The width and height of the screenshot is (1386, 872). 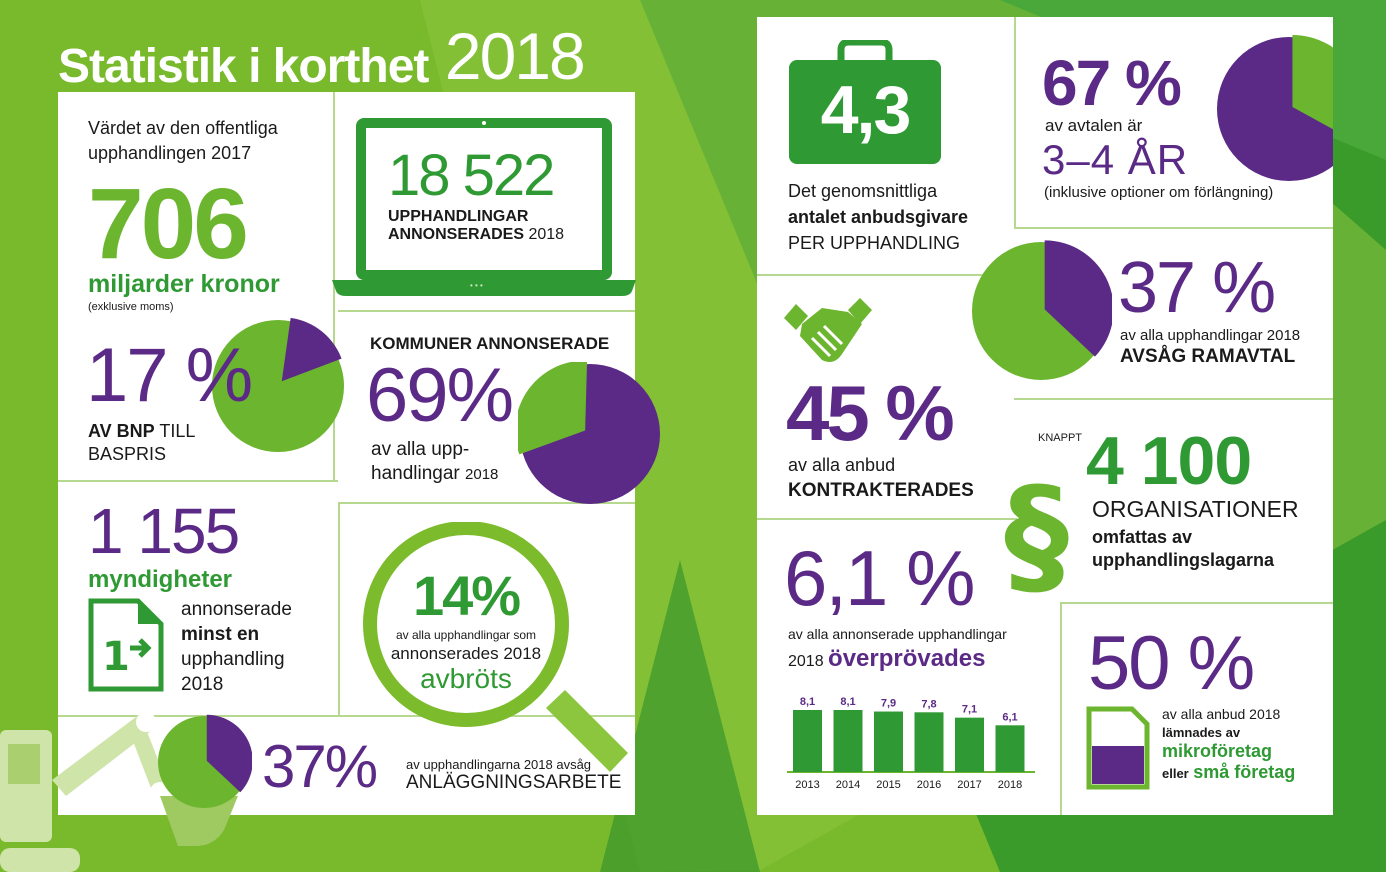 What do you see at coordinates (866, 110) in the screenshot?
I see `anbudsgivare-number: 4,3` at bounding box center [866, 110].